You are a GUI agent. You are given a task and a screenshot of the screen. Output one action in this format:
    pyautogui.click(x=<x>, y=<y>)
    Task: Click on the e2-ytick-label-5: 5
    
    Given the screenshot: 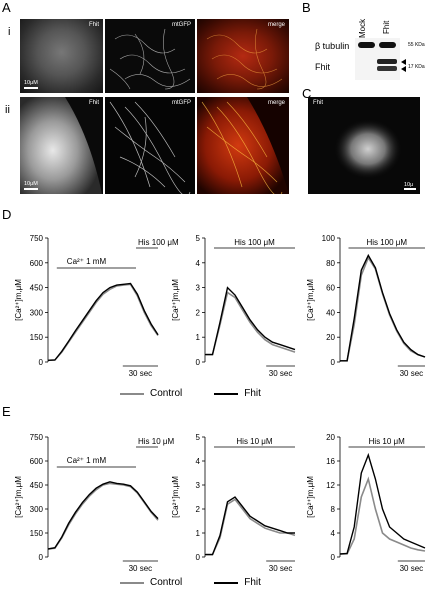 What is the action you would take?
    pyautogui.click(x=198, y=437)
    